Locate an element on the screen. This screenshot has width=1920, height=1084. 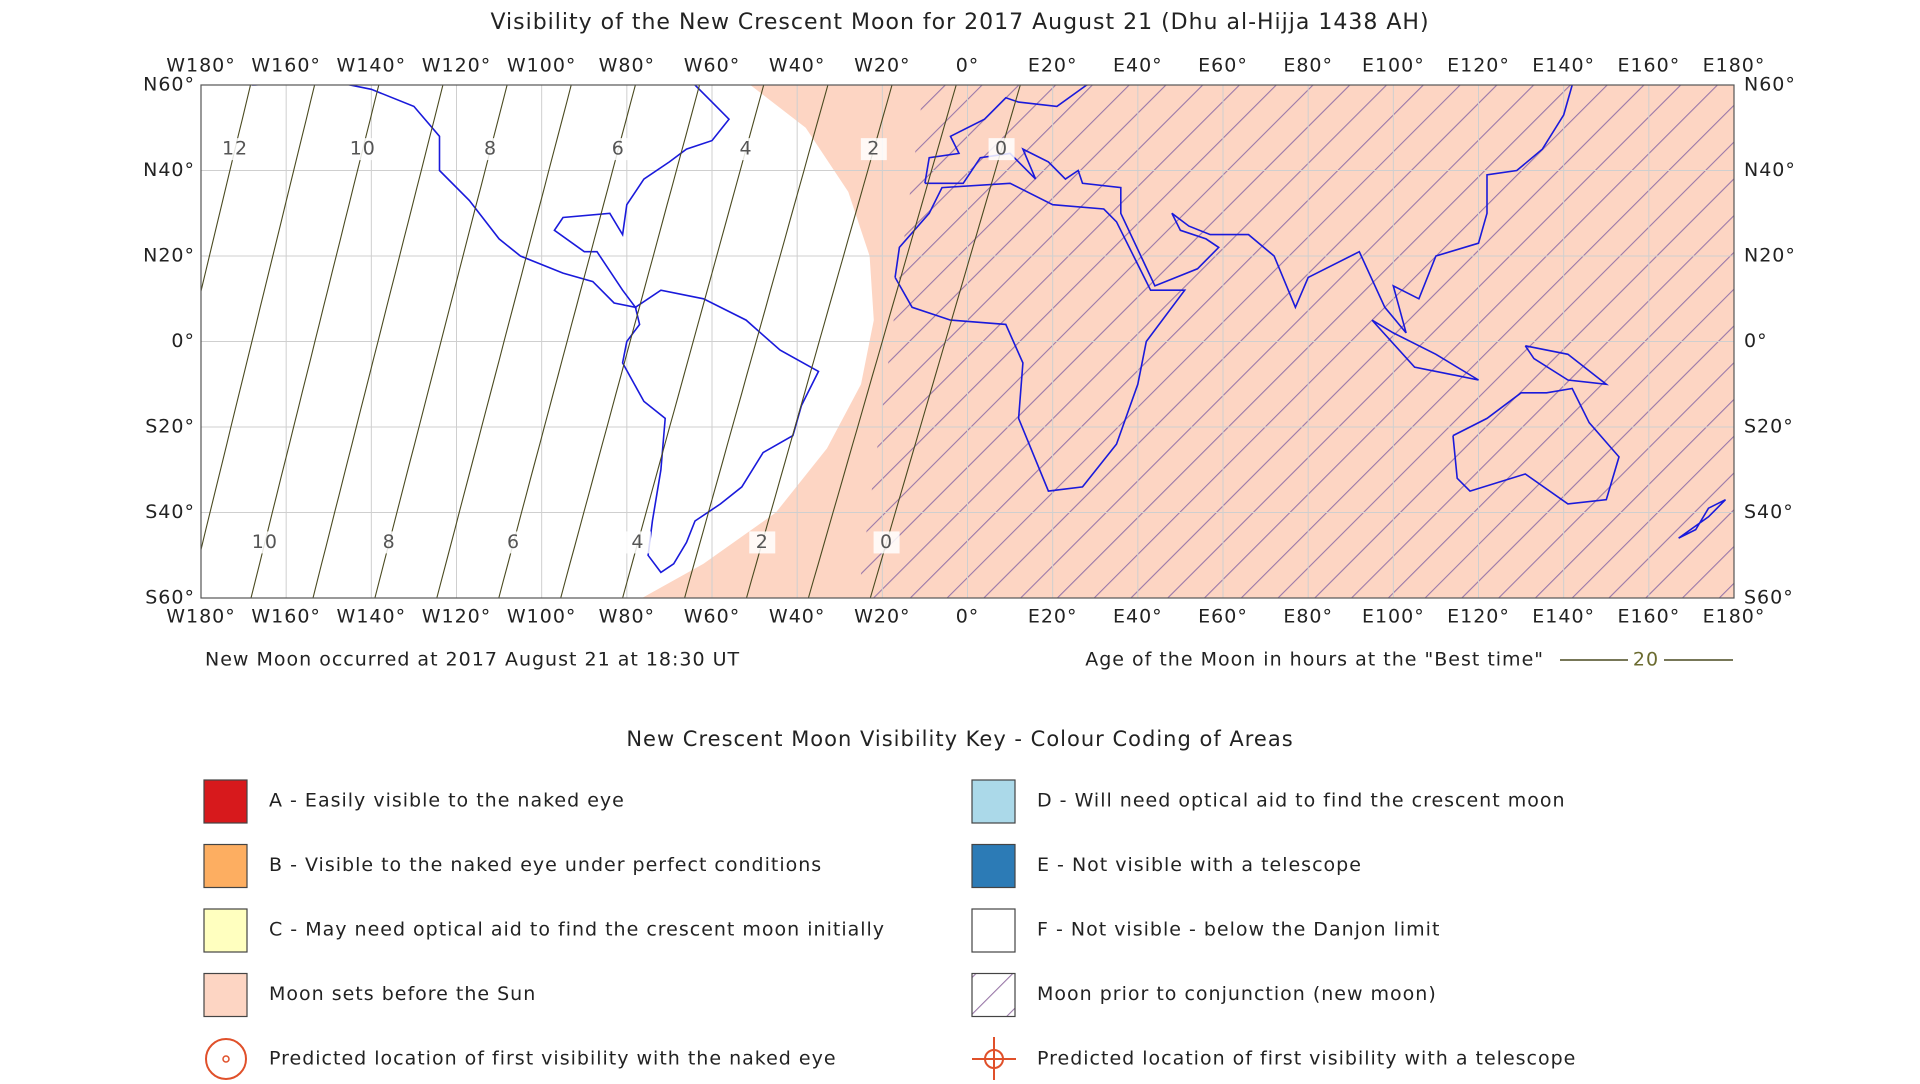
longitude-label: E20° is located at coordinates (1053, 617).